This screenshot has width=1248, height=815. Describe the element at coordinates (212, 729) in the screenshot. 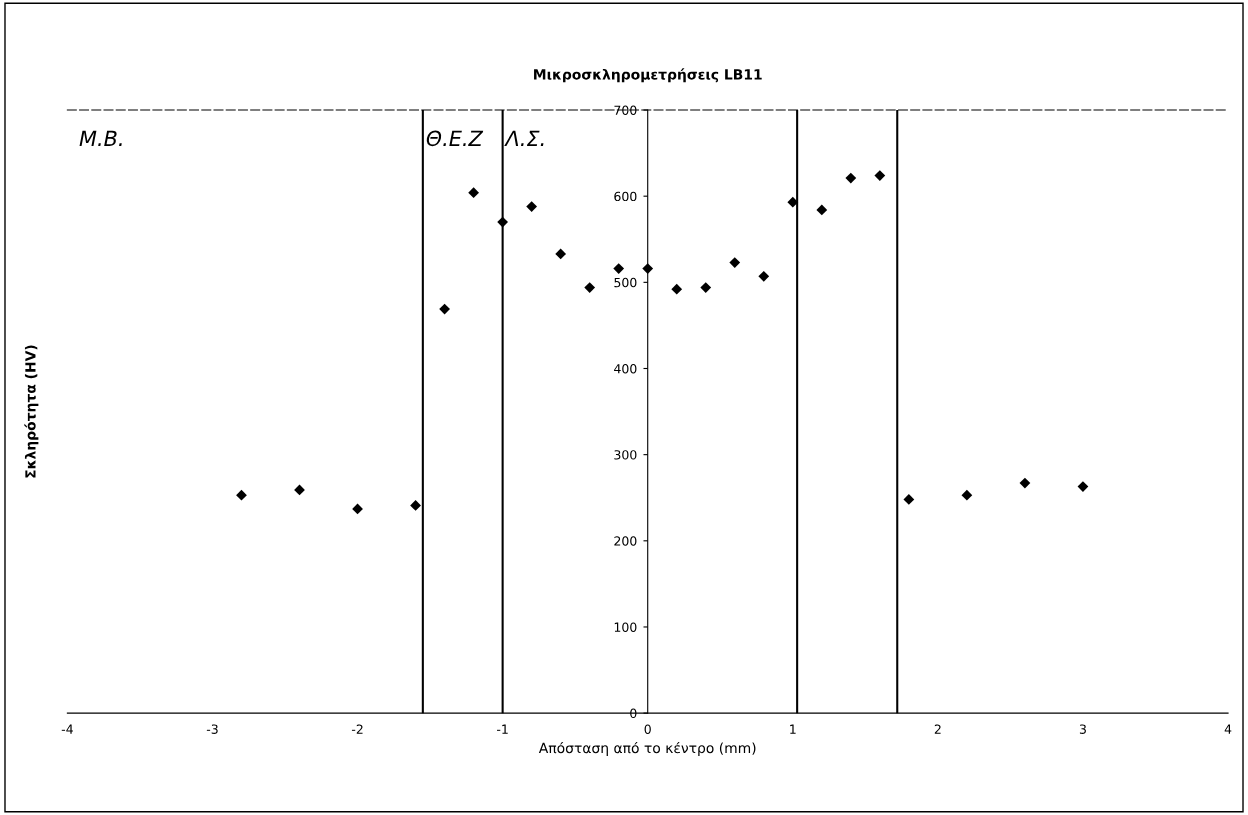

I see `x-tick-label: -3` at that location.